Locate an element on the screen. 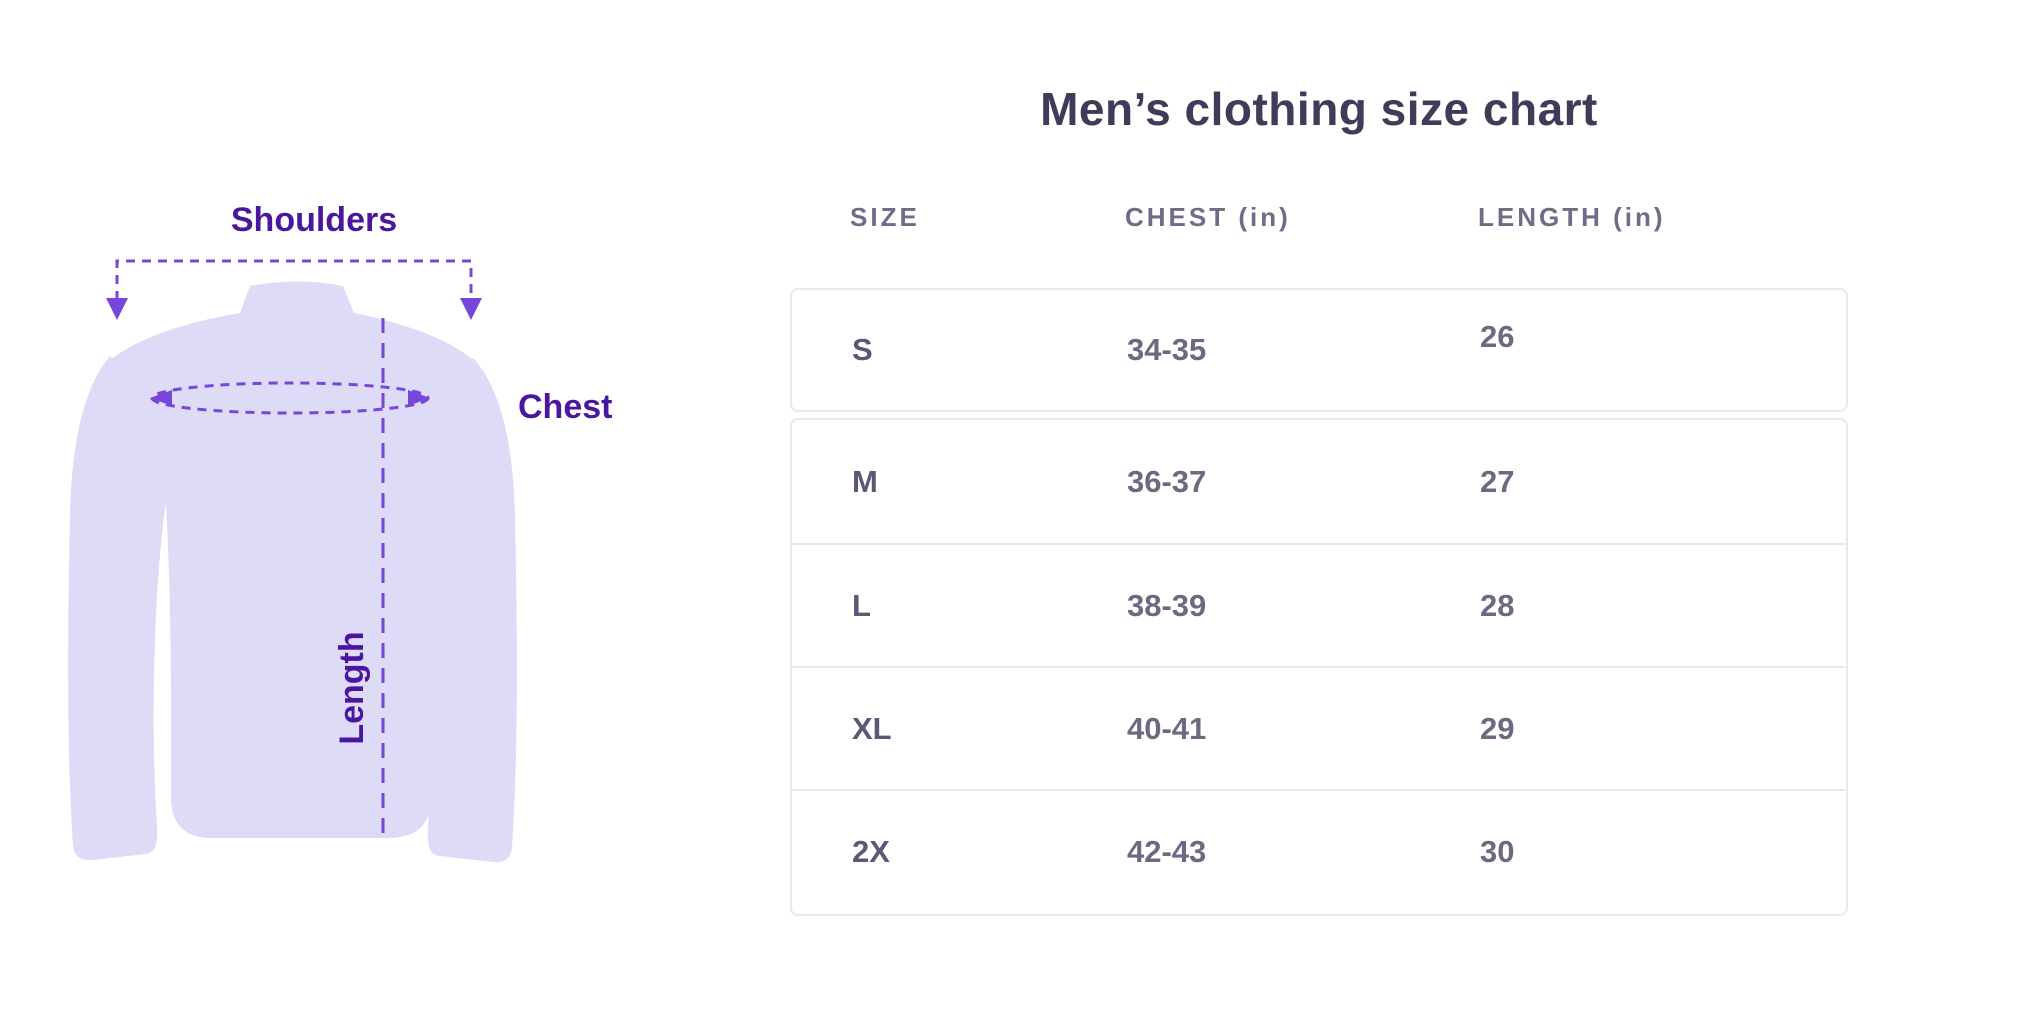 This screenshot has height=1020, width=2032. size-cell: M is located at coordinates (865, 481).